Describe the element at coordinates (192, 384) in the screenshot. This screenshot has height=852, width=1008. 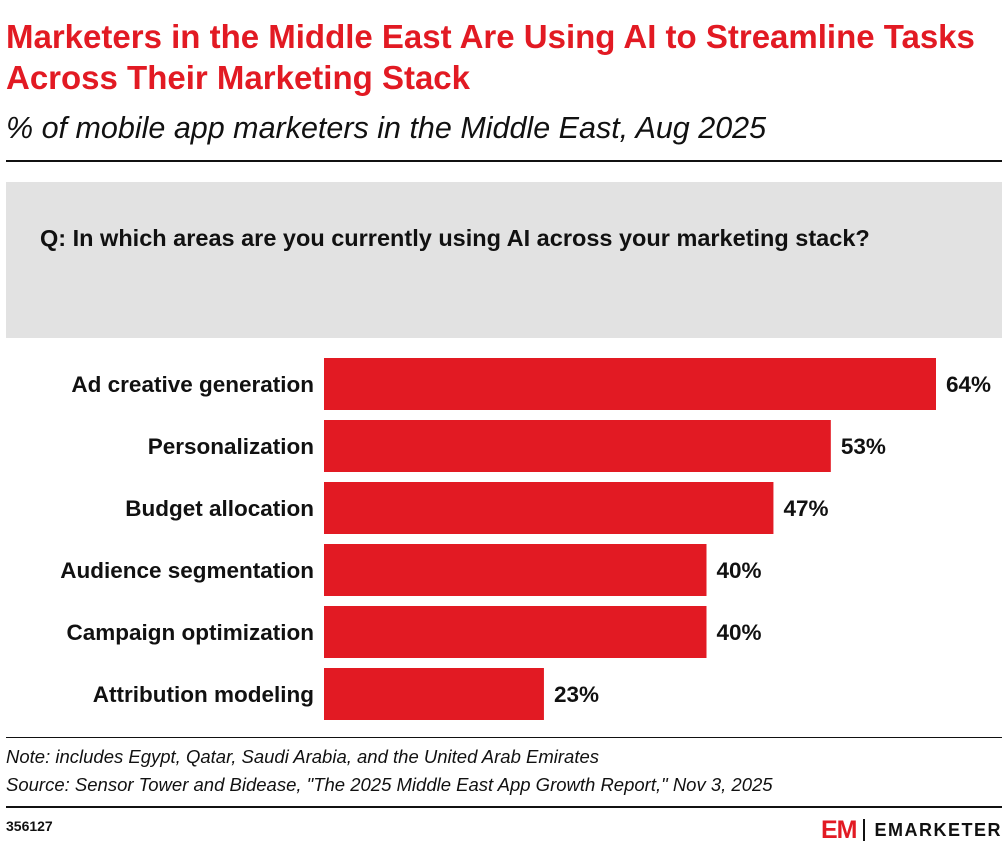
I see `category-label: Ad creative generation` at that location.